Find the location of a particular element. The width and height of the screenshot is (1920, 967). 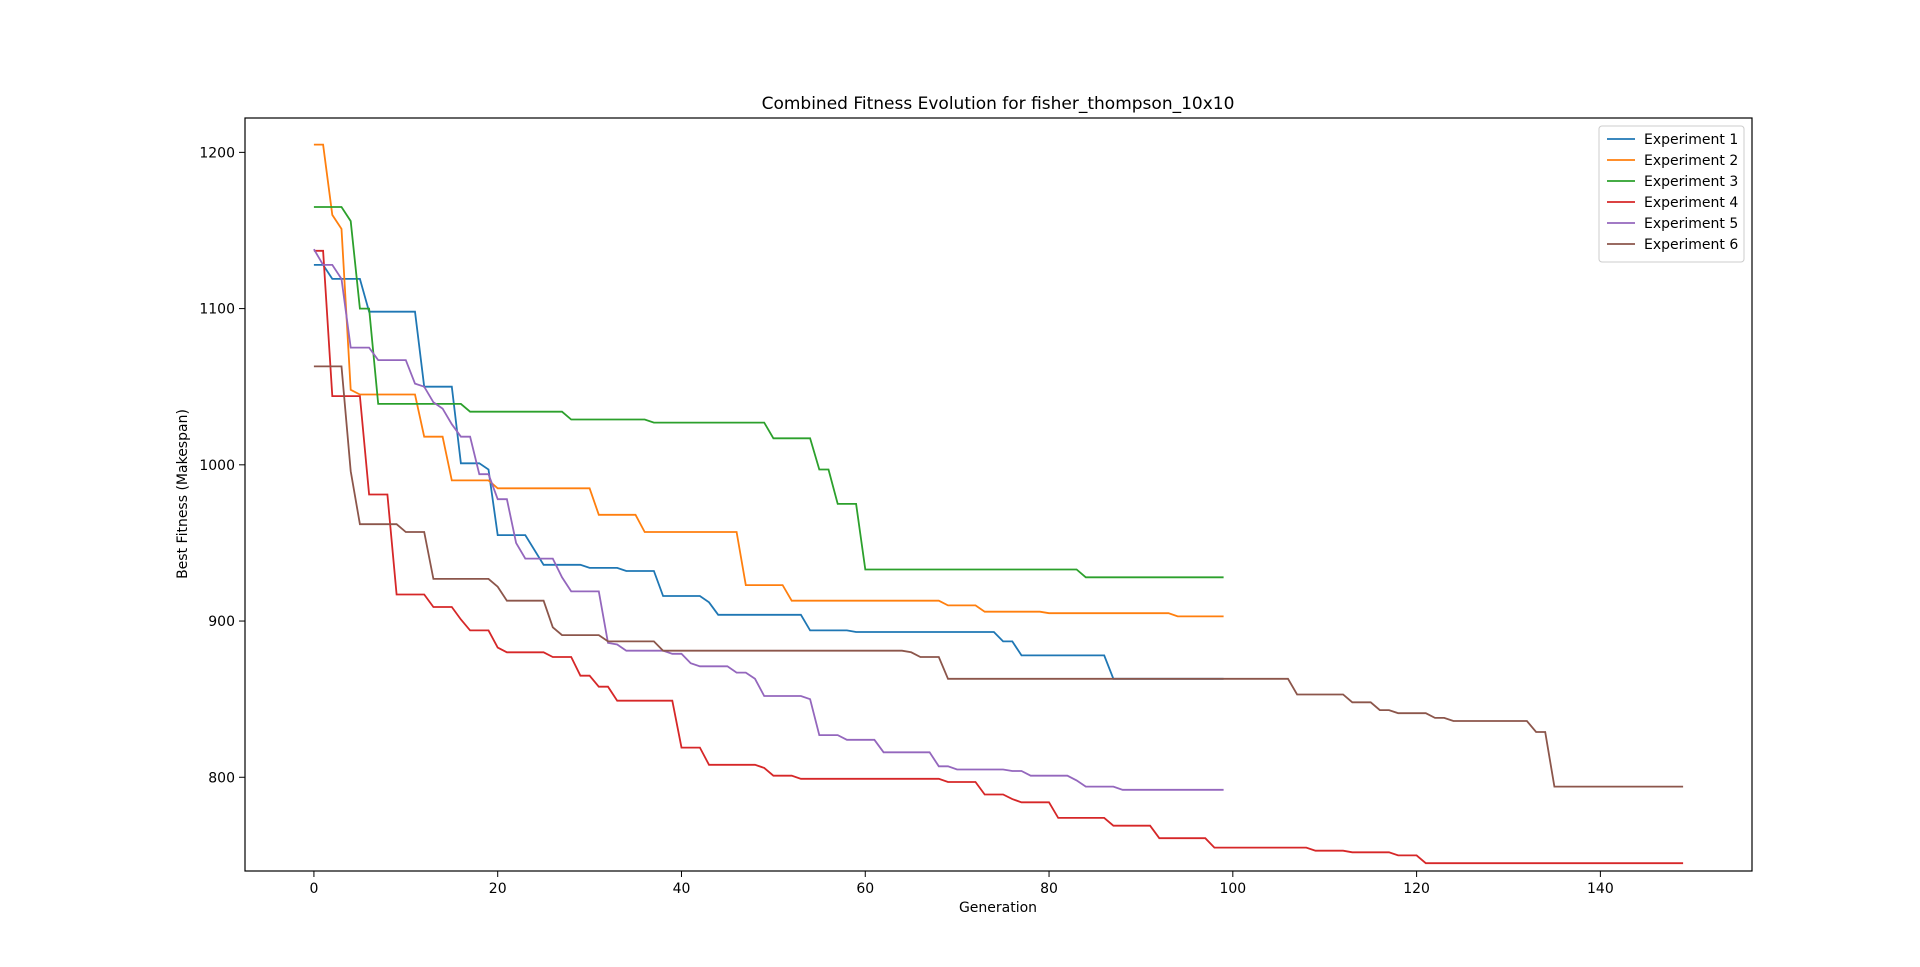

y-axis-ticks: 800 900 1000 1100 1200 is located at coordinates (222, 465).